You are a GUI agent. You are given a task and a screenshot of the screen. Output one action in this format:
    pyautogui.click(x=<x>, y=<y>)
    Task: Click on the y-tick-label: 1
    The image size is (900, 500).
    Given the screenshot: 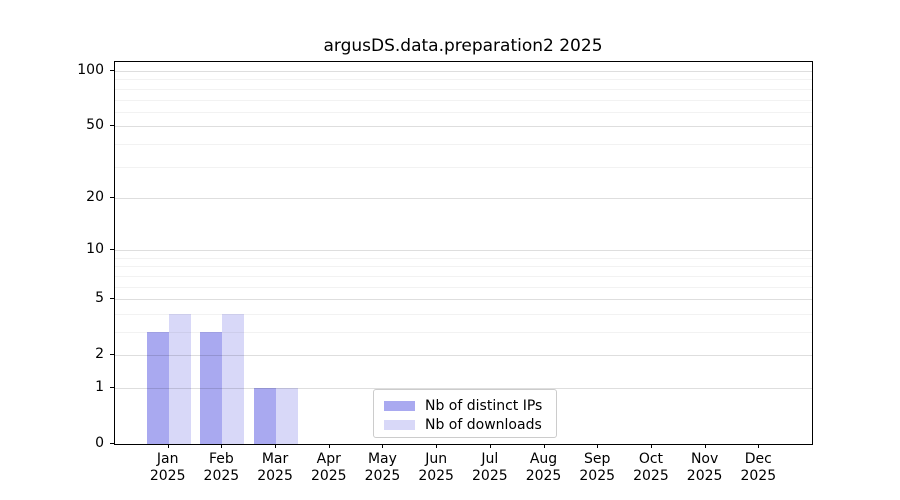 What is the action you would take?
    pyautogui.click(x=99, y=386)
    